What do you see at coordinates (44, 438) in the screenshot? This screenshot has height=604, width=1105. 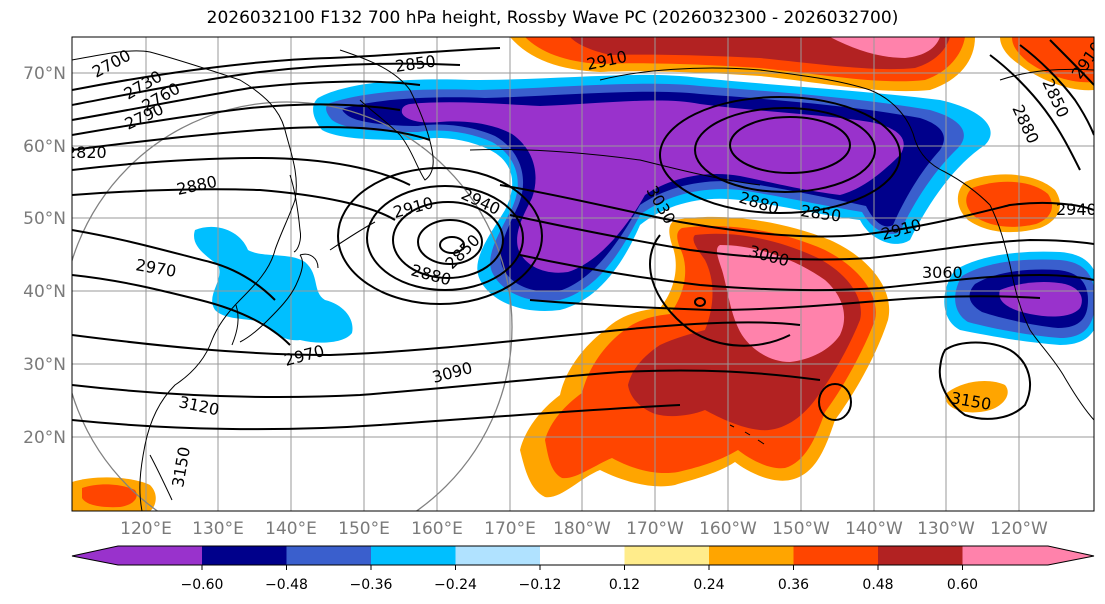 I see `lat-label-20n: 20°N` at bounding box center [44, 438].